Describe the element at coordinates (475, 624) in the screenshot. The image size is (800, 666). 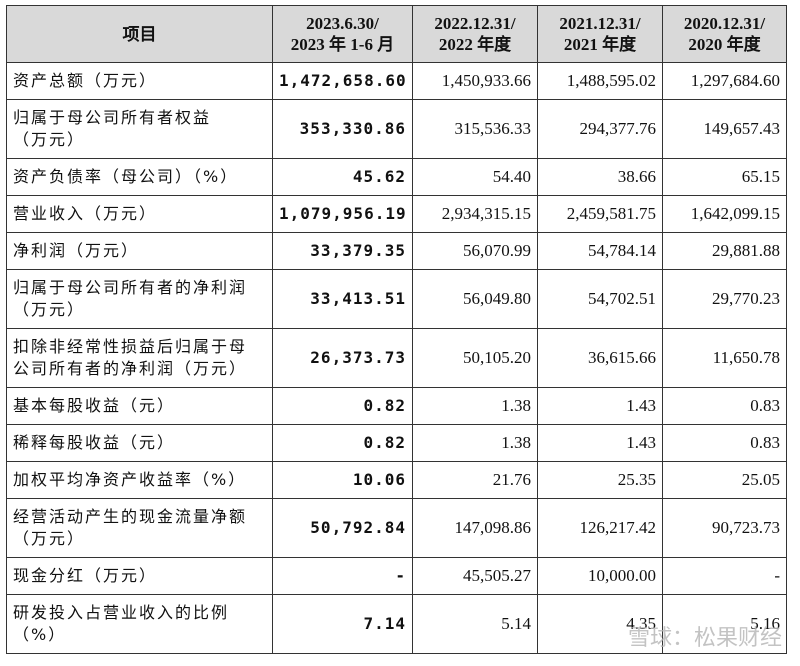
I see `value-cell: 5.14` at that location.